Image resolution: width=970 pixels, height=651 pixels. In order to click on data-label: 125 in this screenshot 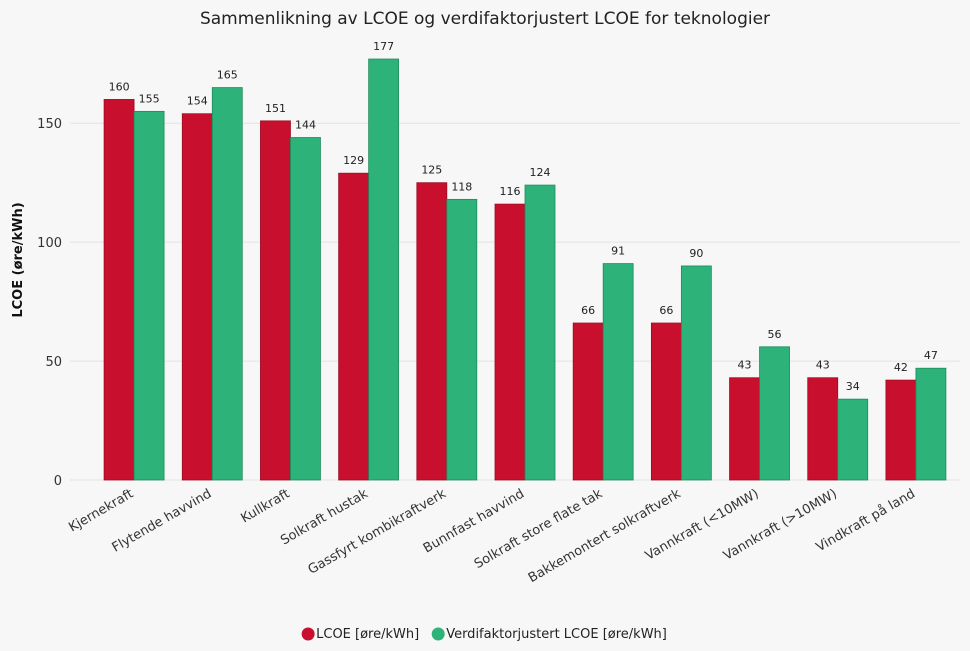, I will do `click(431, 170)`.